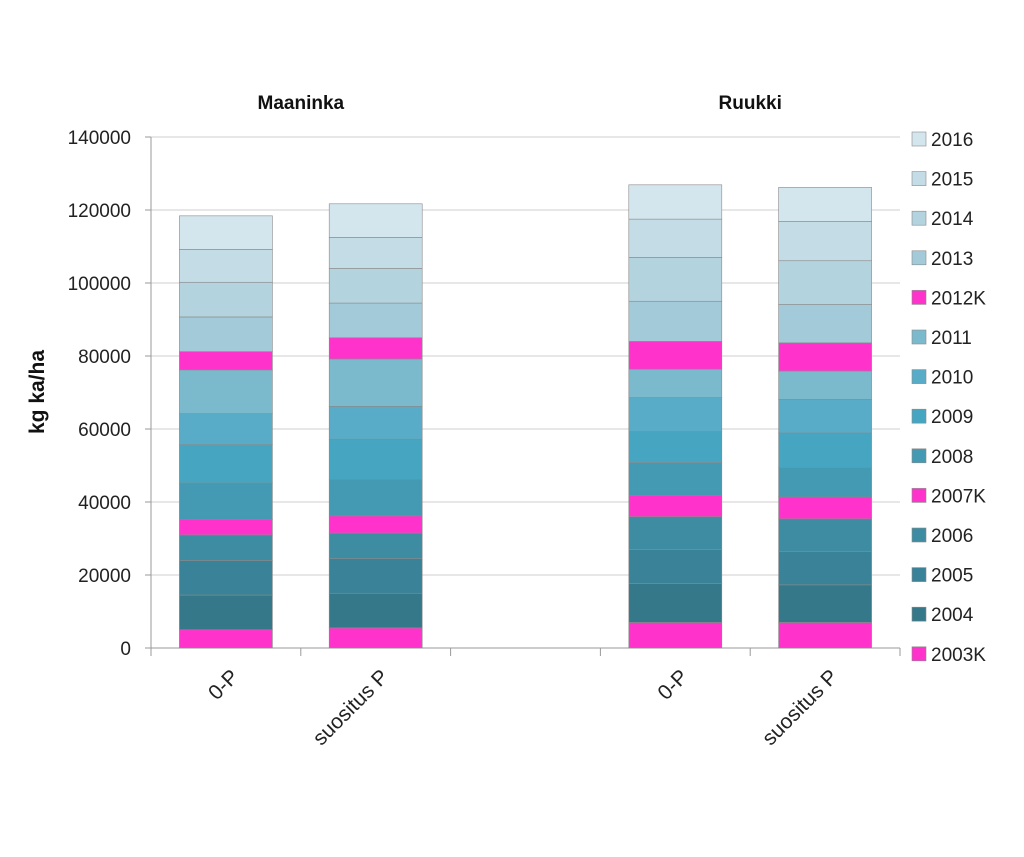 The image size is (1024, 857). I want to click on legend-label: 2012K, so click(958, 298).